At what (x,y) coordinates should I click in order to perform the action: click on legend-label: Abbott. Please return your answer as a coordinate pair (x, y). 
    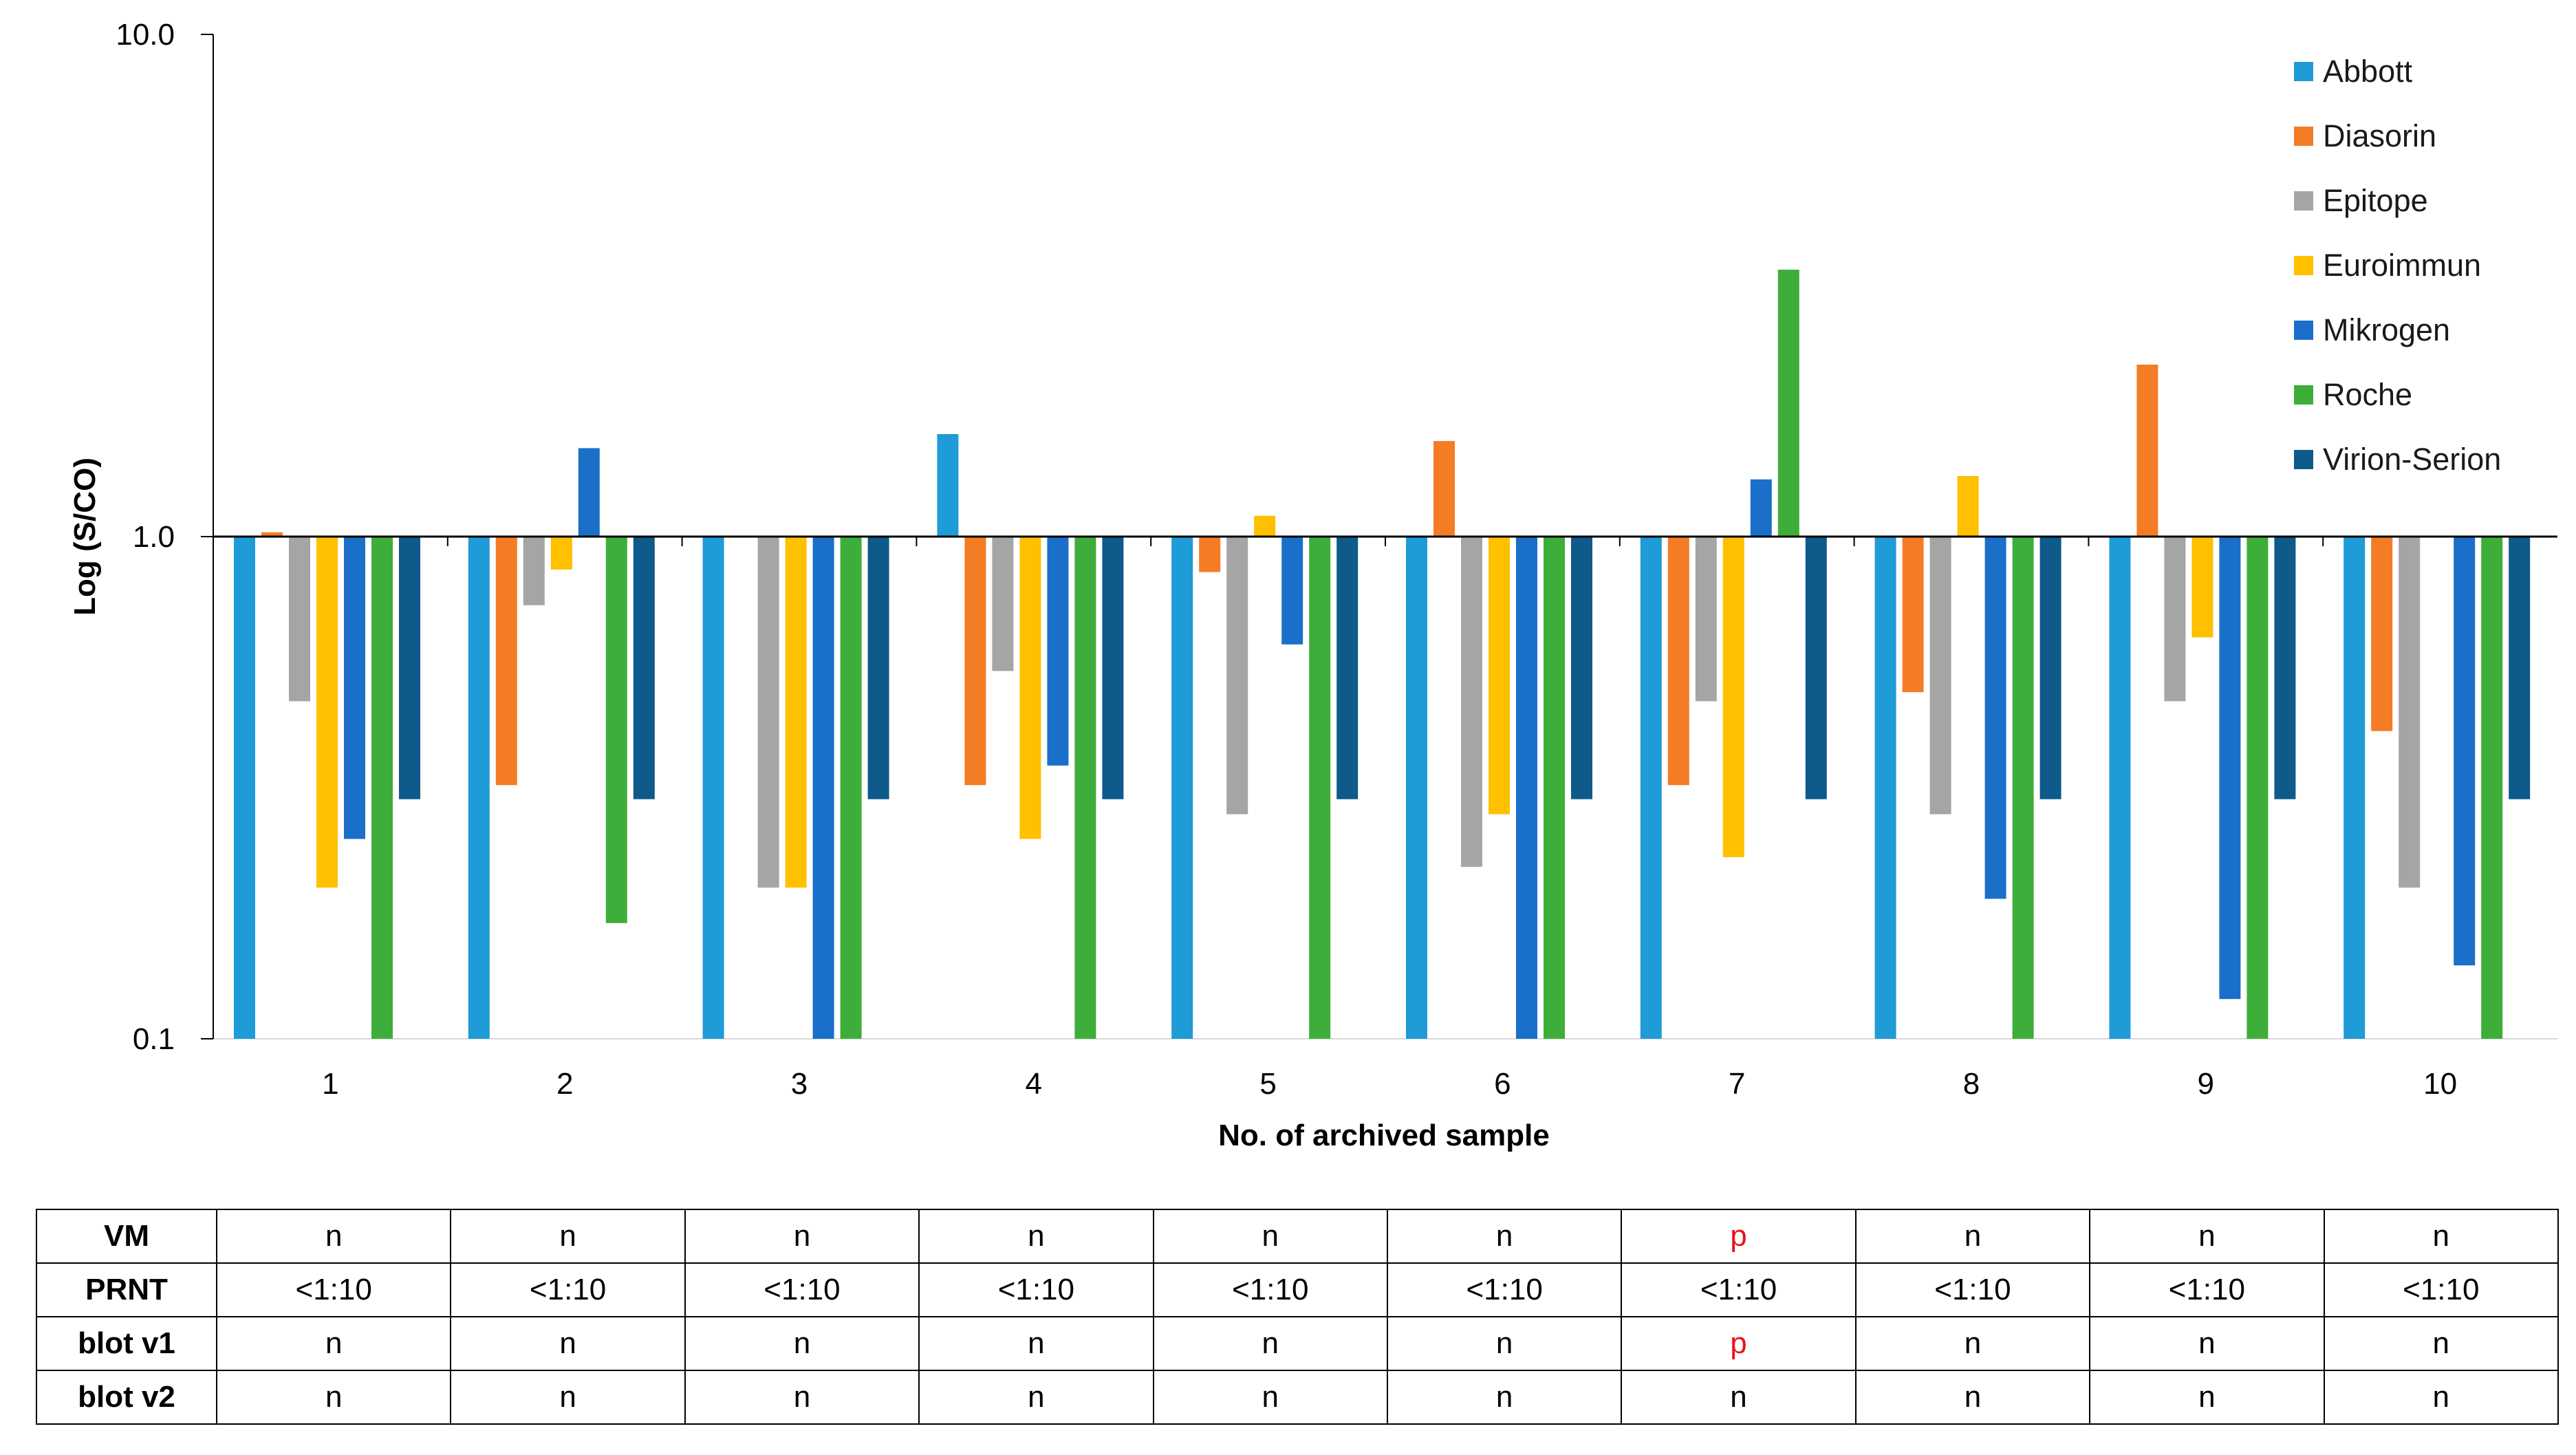
    Looking at the image, I should click on (2368, 71).